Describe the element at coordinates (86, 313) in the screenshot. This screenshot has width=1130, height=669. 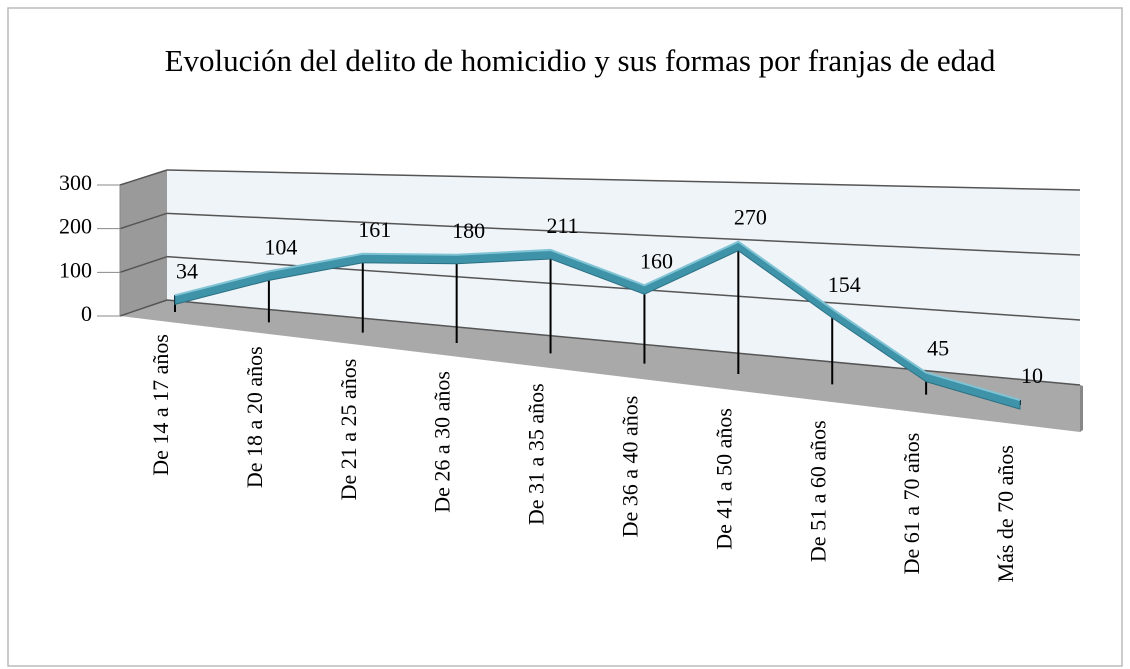
I see `y-tick-label: 0` at that location.